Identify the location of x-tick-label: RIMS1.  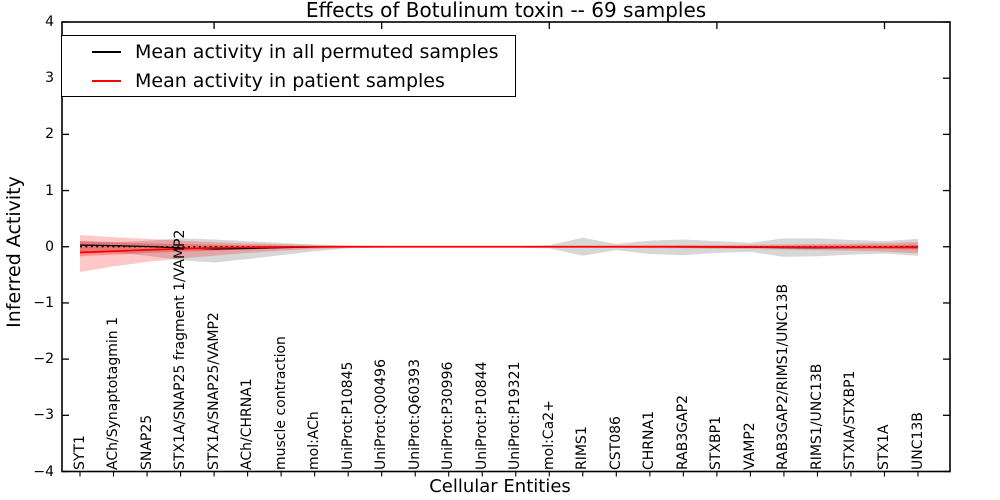
(582, 448).